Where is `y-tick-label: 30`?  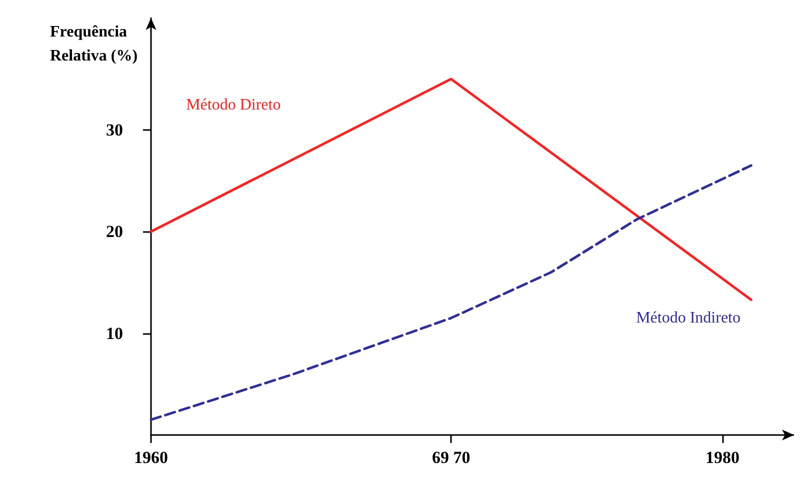
y-tick-label: 30 is located at coordinates (114, 130).